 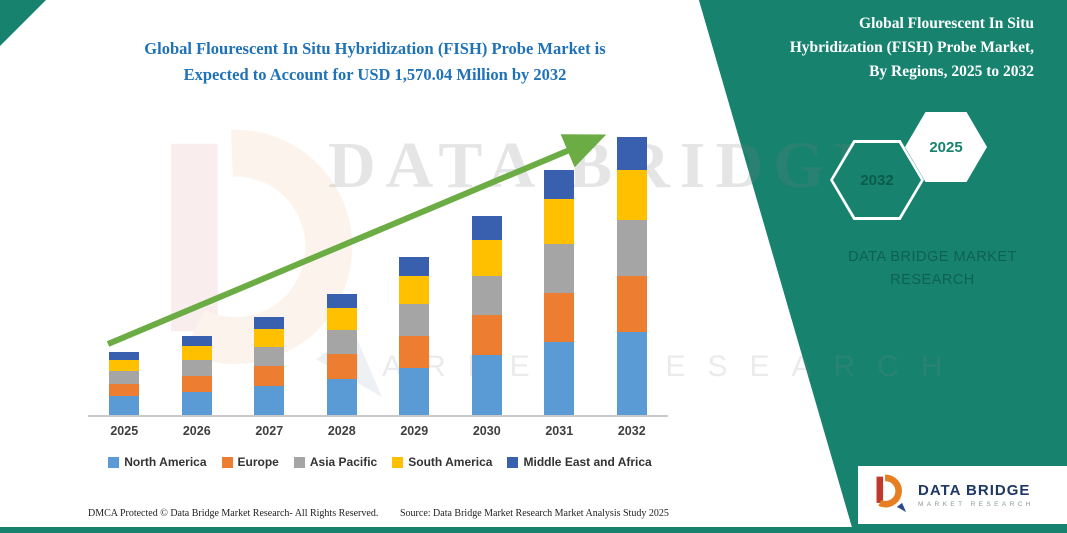 I want to click on x-labels: 2025 2026 2027 2028 2029 2030 2031 2032, so click(x=378, y=431).